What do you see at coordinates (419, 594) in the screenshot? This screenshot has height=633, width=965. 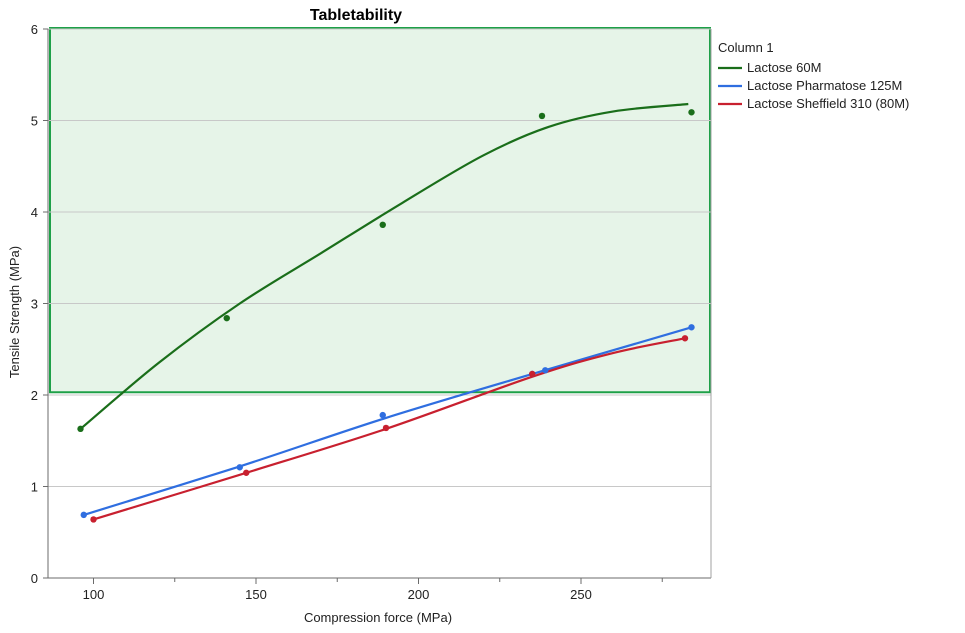 I see `x-tick-label: 200` at bounding box center [419, 594].